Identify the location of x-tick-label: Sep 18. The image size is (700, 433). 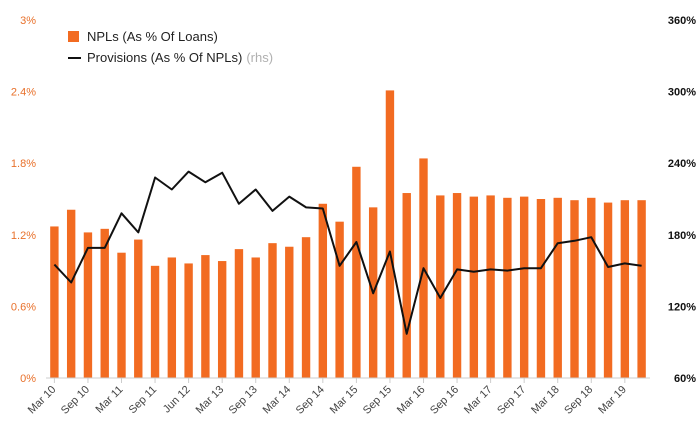
(578, 400).